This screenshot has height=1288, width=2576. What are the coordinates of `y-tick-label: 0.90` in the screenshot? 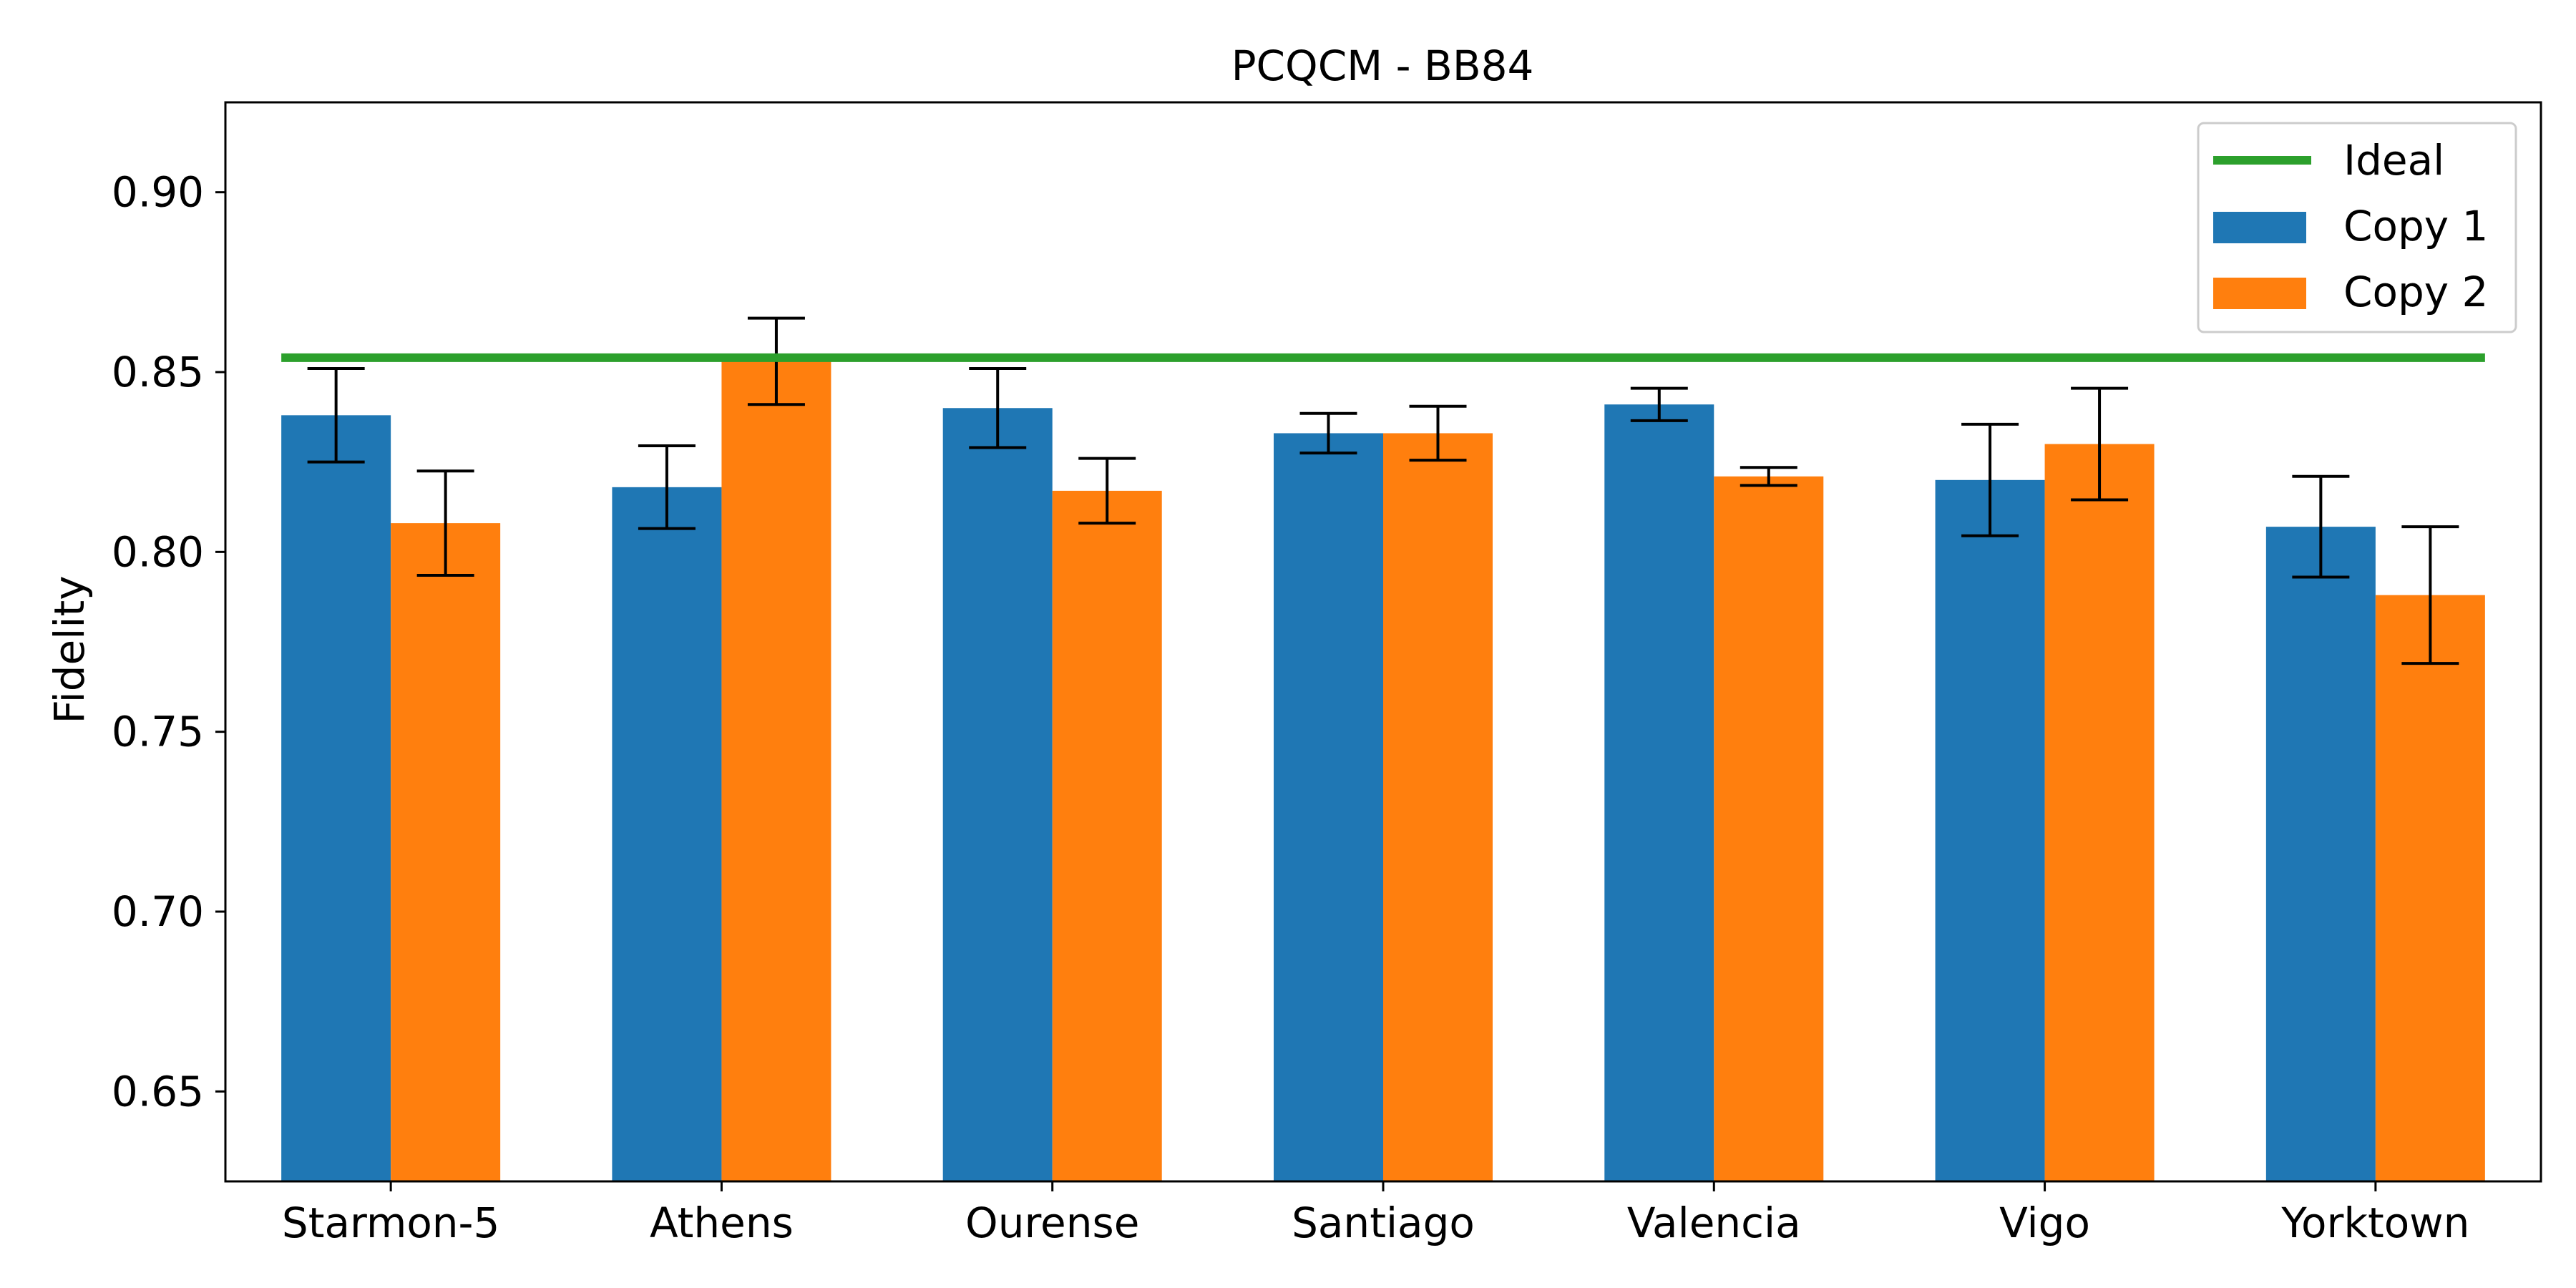 It's located at (158, 192).